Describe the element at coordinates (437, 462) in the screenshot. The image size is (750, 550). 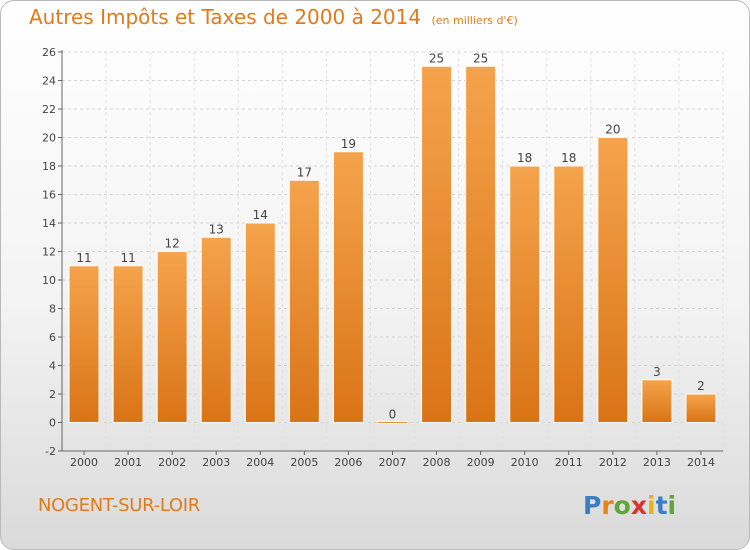
I see `x-tick-label: 2008` at that location.